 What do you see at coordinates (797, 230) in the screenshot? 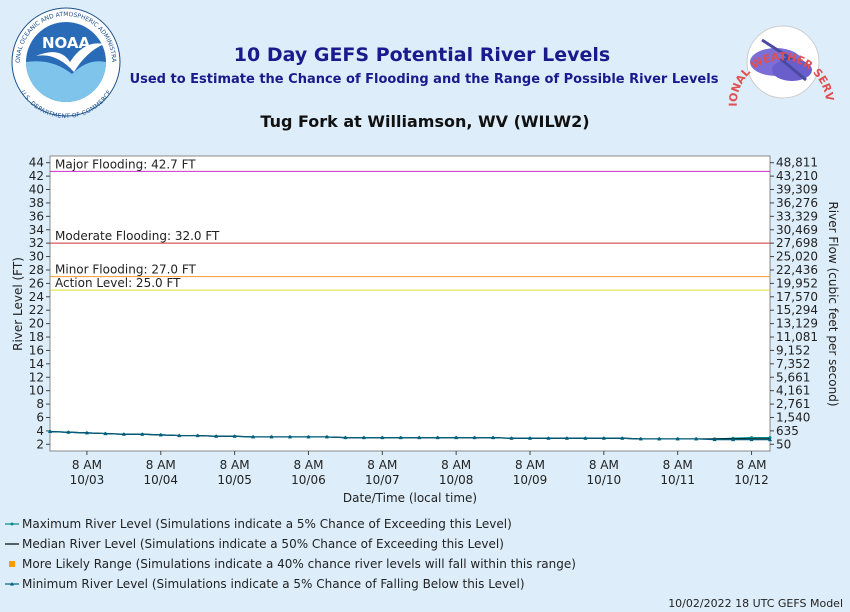
I see `y2-tick-label: 30,469` at bounding box center [797, 230].